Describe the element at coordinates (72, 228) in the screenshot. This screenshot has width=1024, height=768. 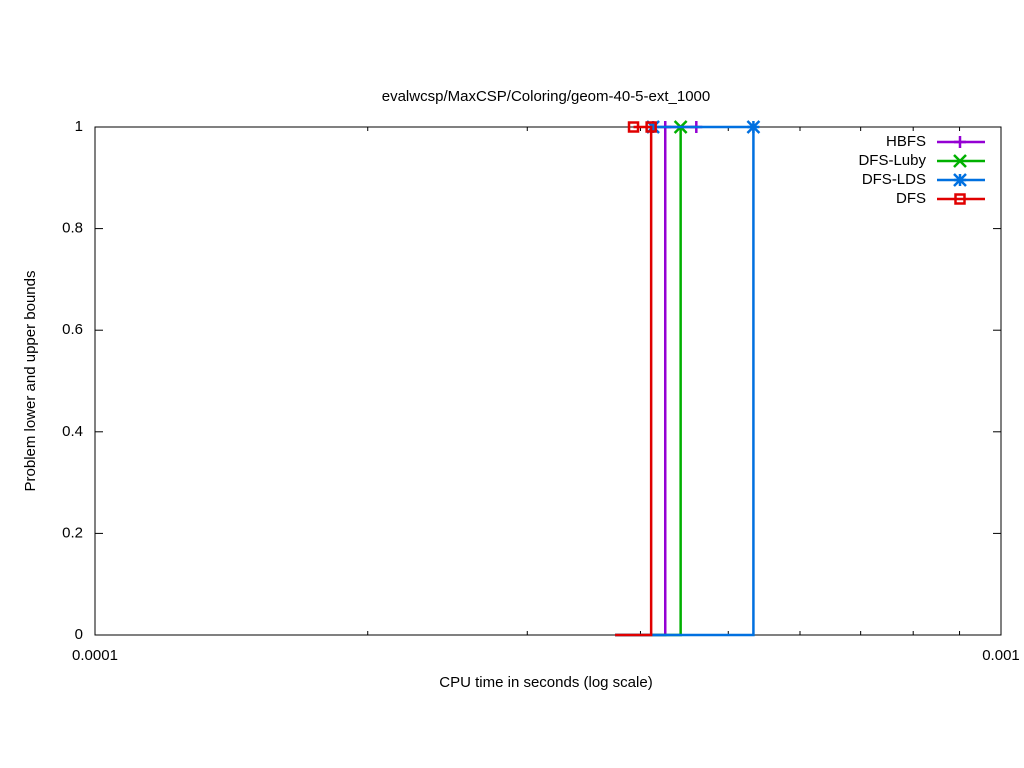
I see `y-tick-label: 0.8` at that location.